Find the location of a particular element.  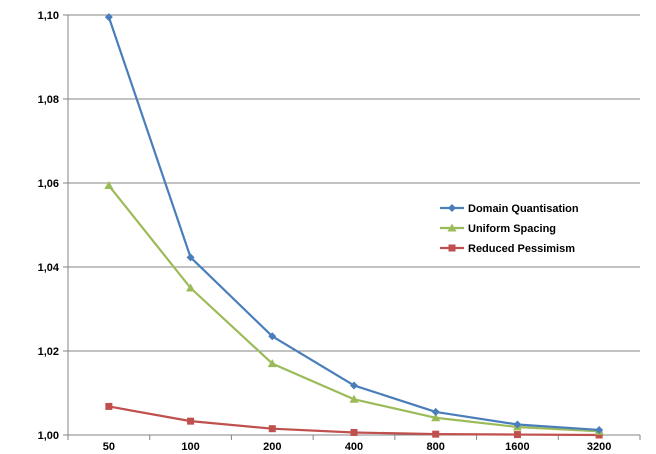

x-tick-label: 200 is located at coordinates (272, 447).